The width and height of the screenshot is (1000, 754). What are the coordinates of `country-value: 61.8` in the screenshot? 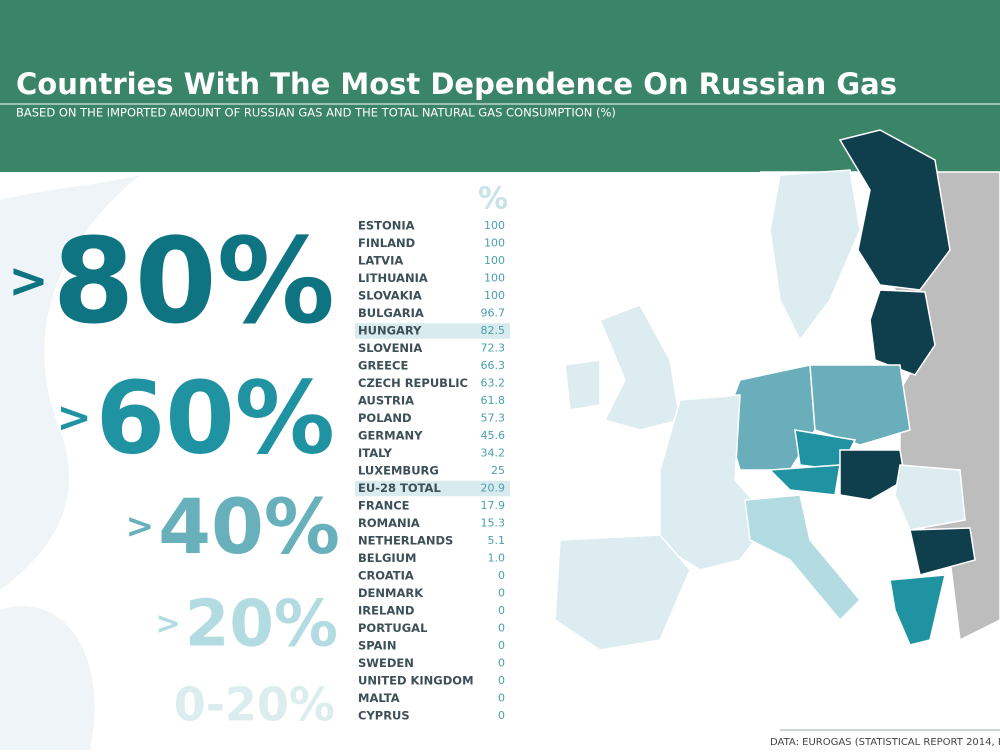 It's located at (493, 400).